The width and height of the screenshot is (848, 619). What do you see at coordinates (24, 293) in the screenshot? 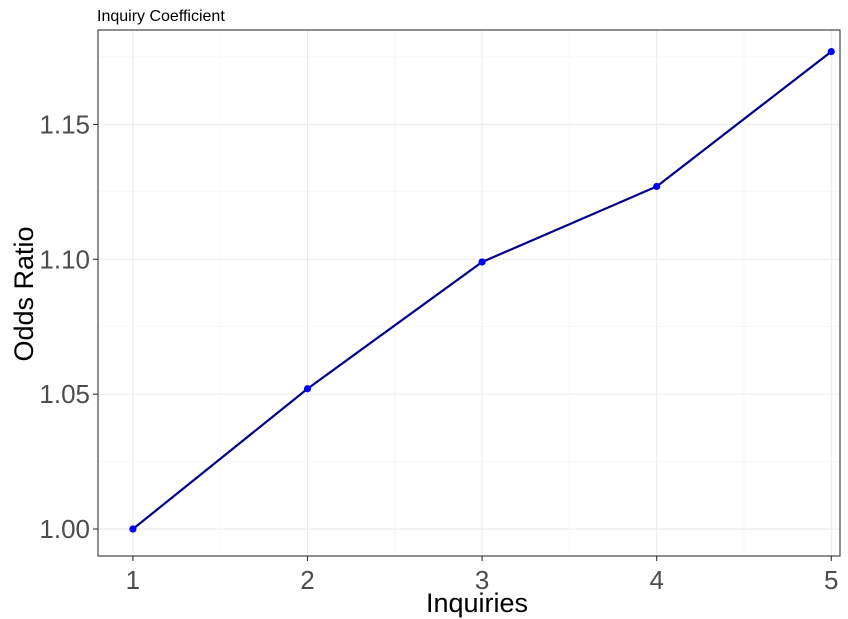
I see `y-axis-title: Odds Ratio` at bounding box center [24, 293].